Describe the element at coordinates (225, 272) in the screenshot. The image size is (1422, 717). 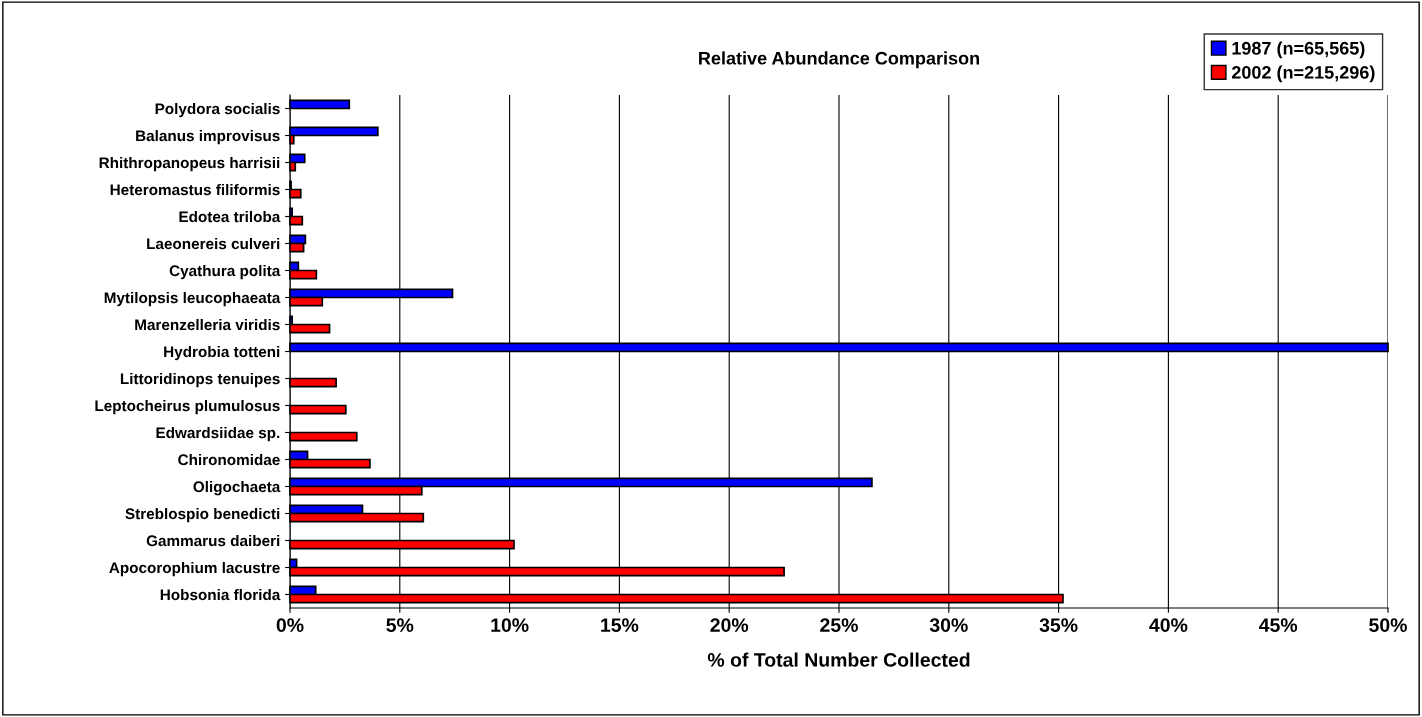
I see `y-tick-label: Cyathura polita` at that location.